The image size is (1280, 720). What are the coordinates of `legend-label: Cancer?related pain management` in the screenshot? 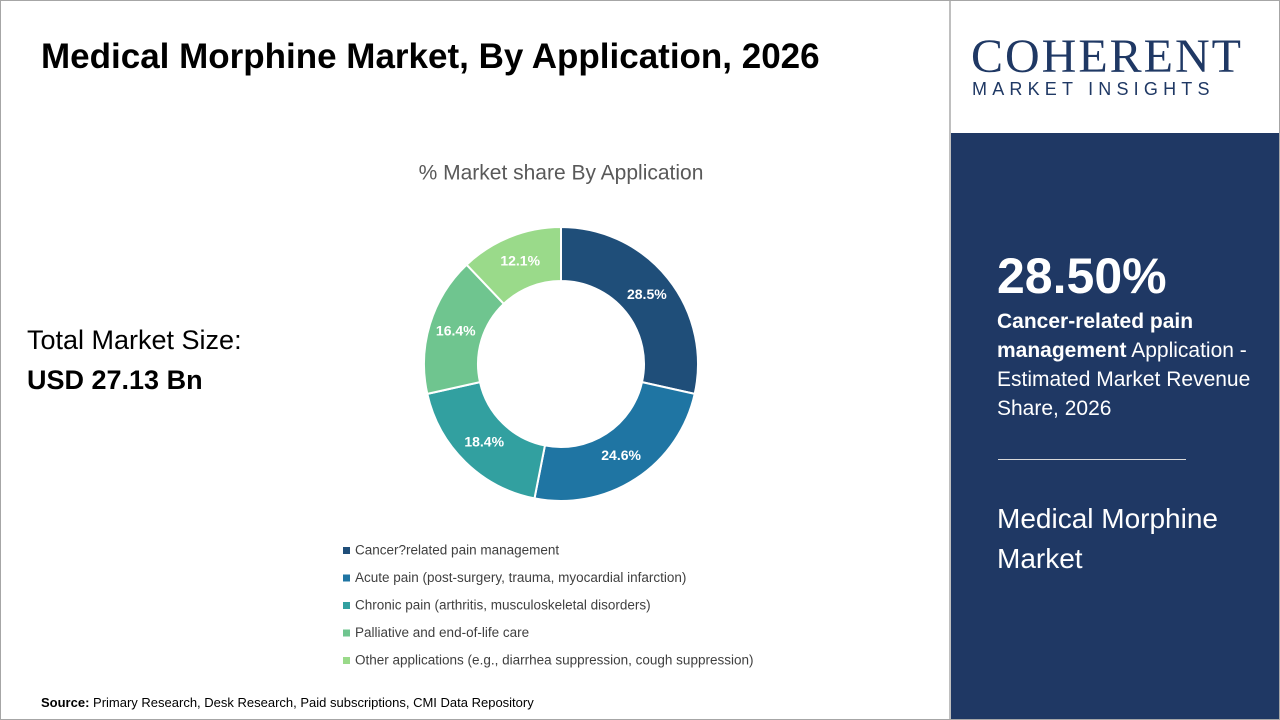 It's located at (457, 550).